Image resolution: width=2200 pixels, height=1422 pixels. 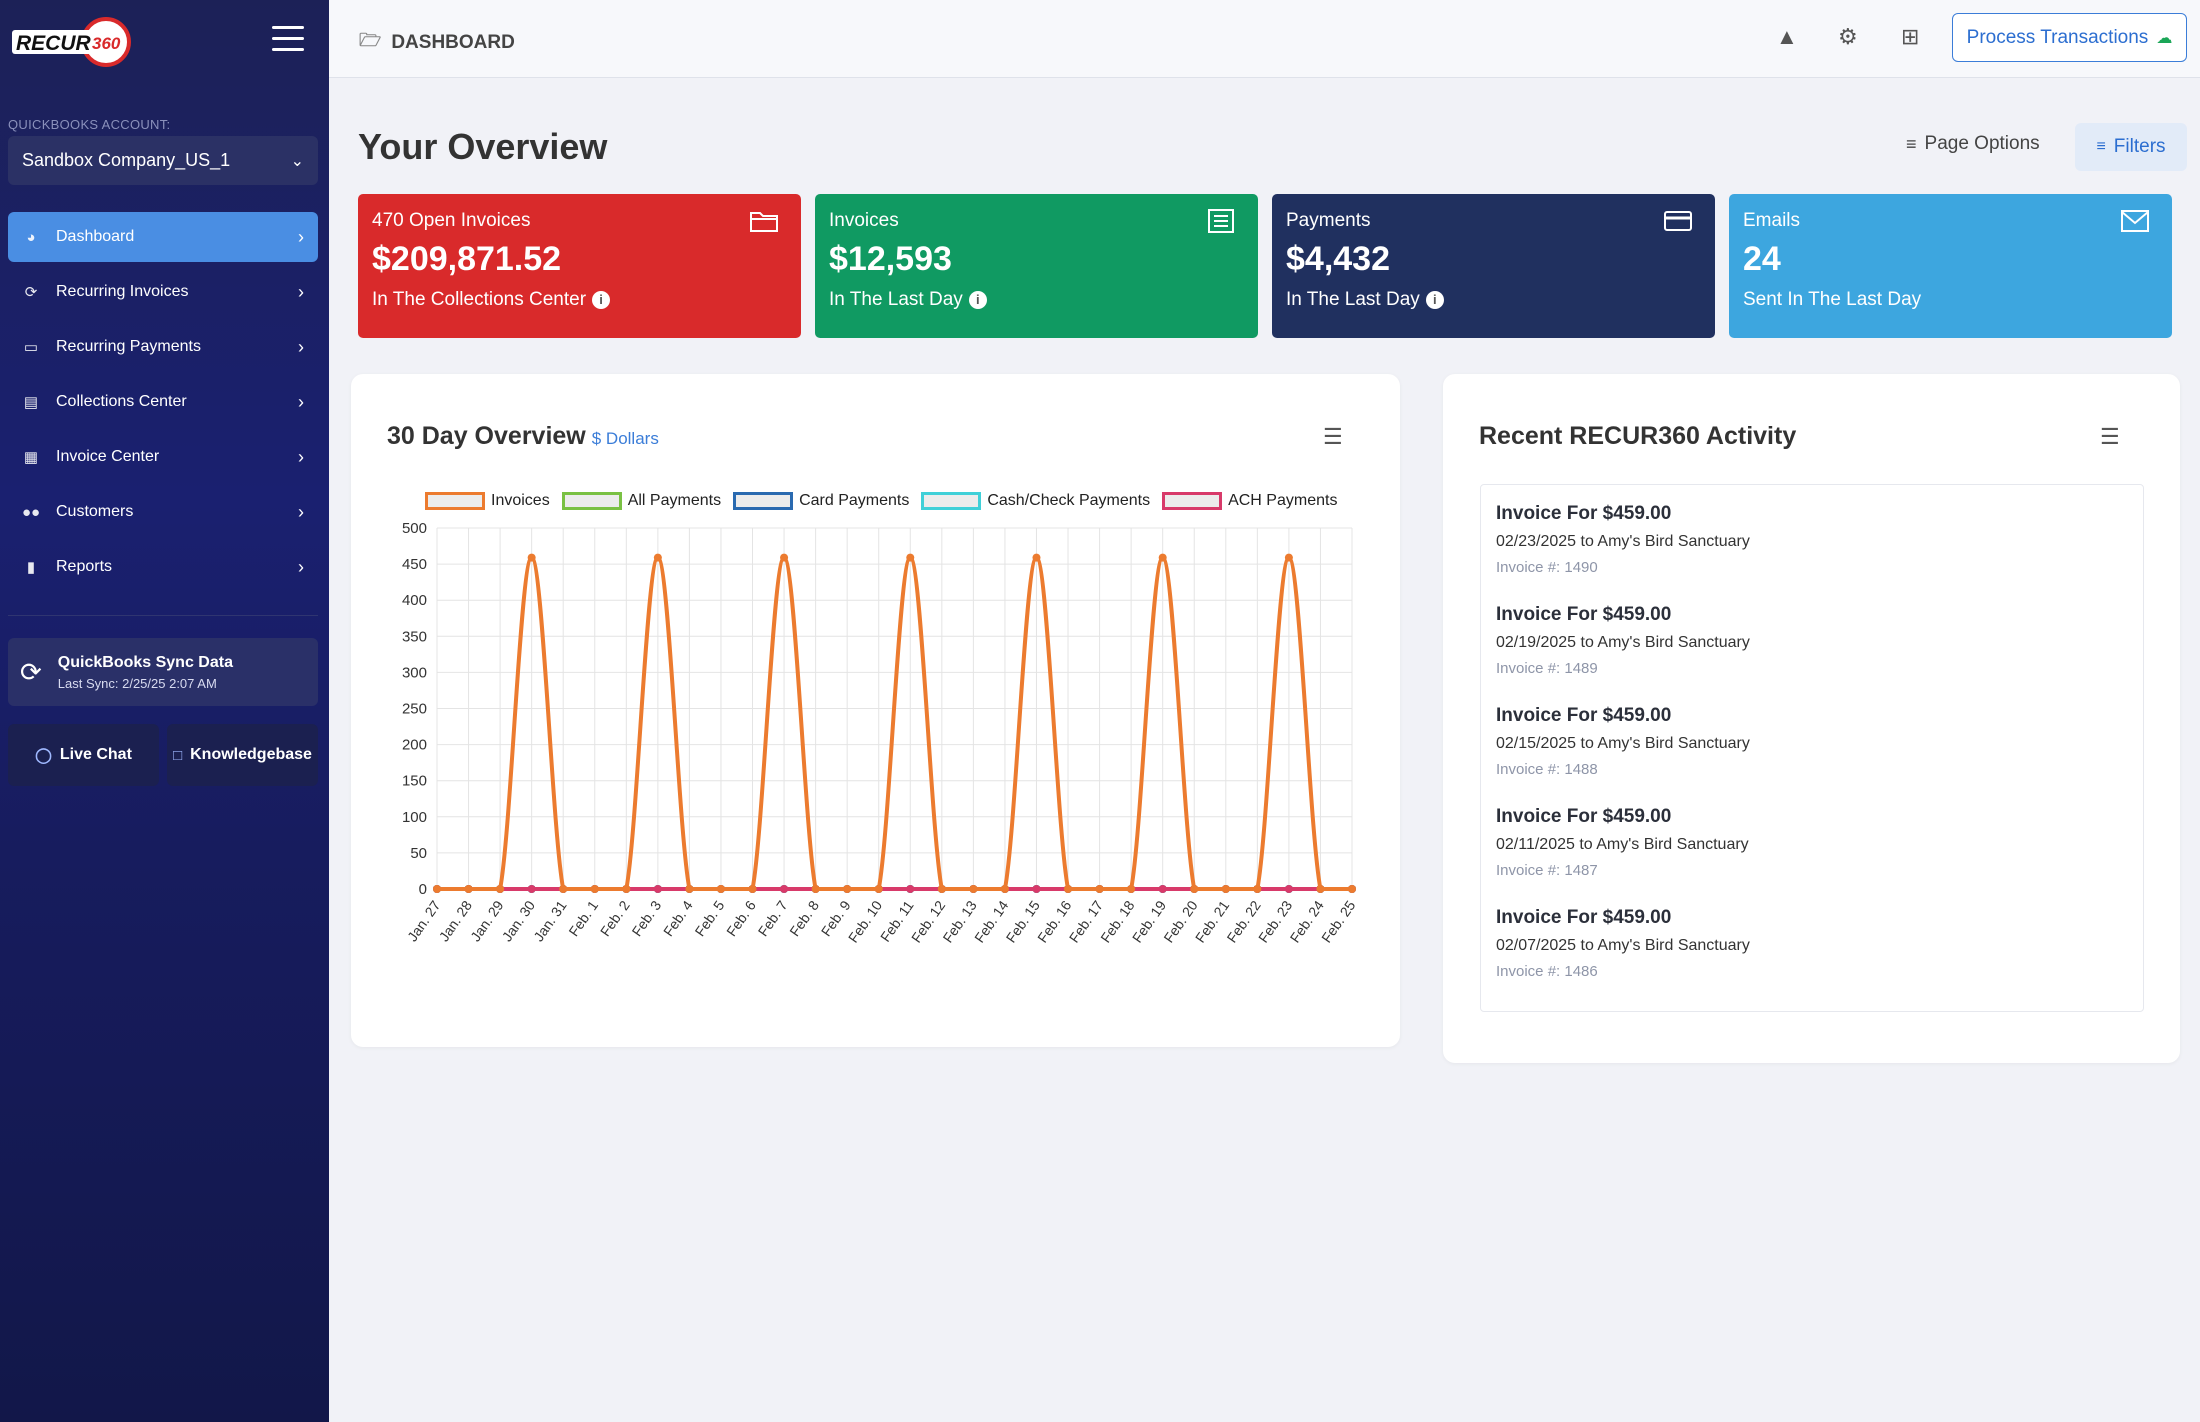 I want to click on bell-icon: ▲, so click(x=1787, y=36).